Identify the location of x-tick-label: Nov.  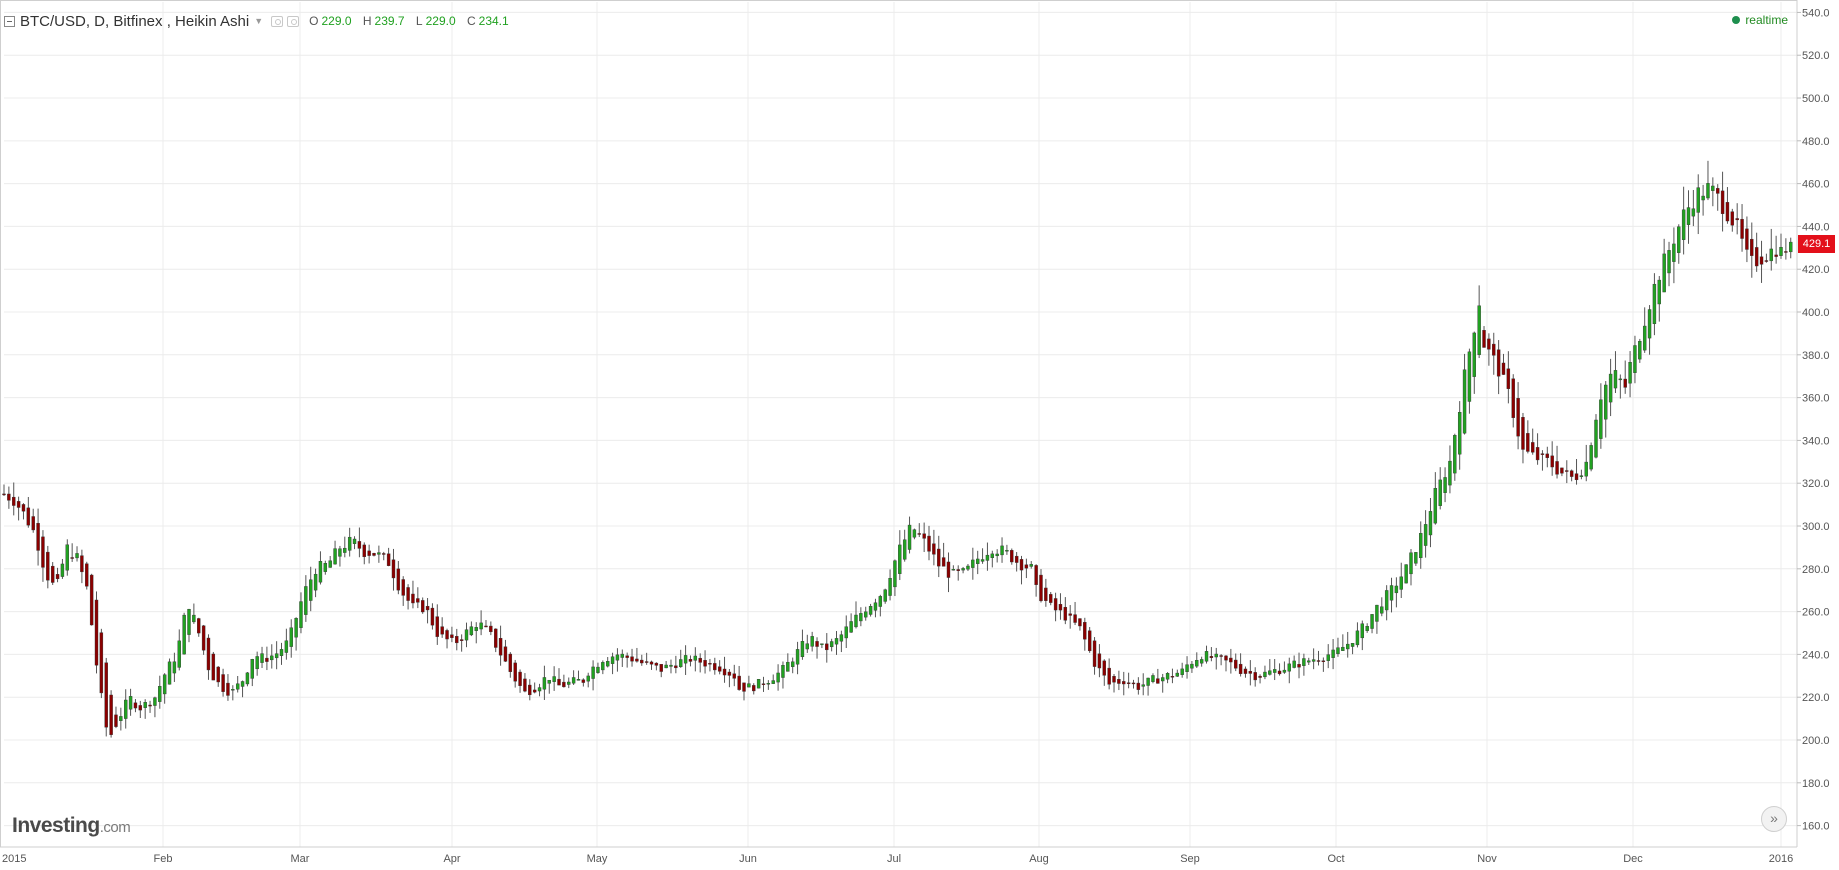
(1487, 859).